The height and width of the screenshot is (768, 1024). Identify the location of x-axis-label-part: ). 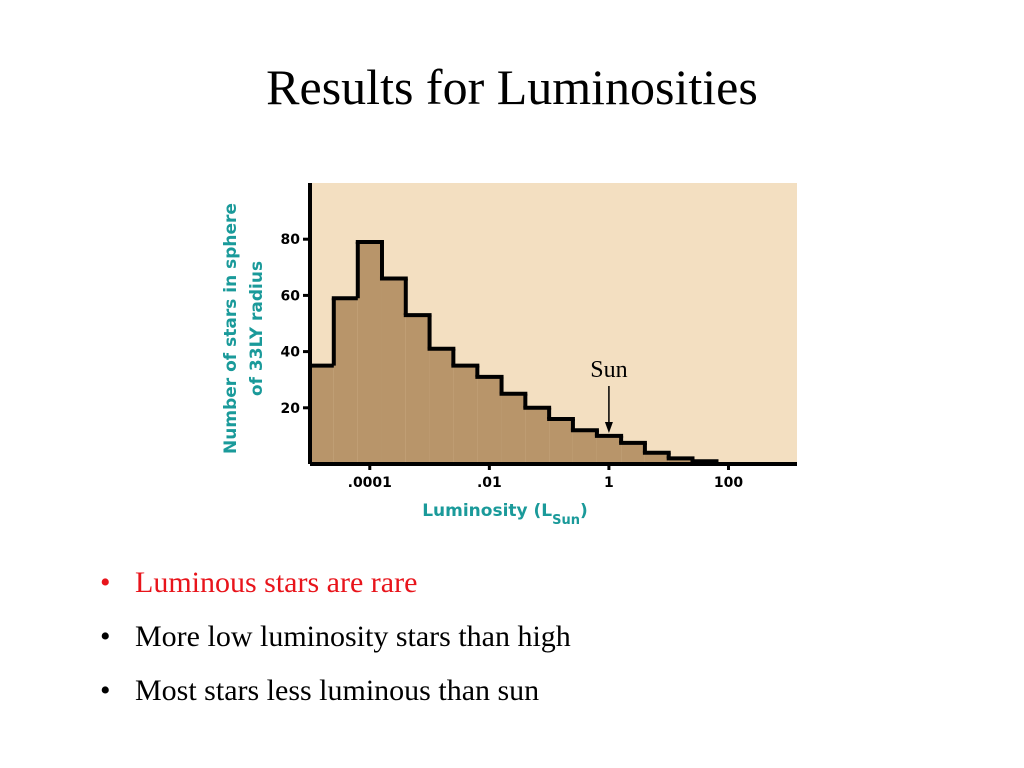
(584, 511).